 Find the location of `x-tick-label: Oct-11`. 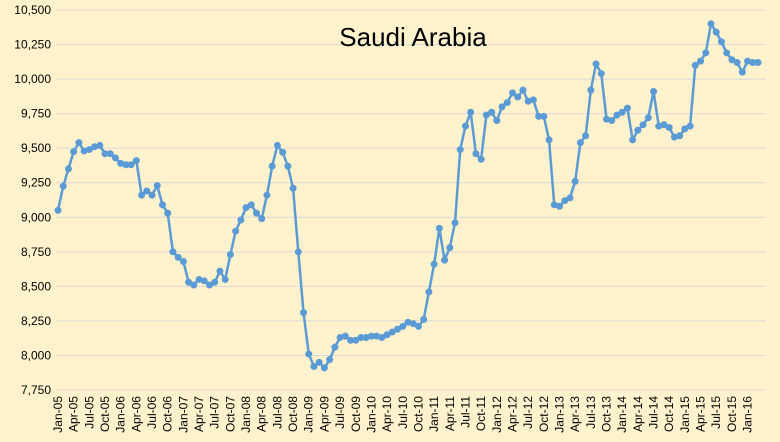

x-tick-label: Oct-11 is located at coordinates (481, 413).